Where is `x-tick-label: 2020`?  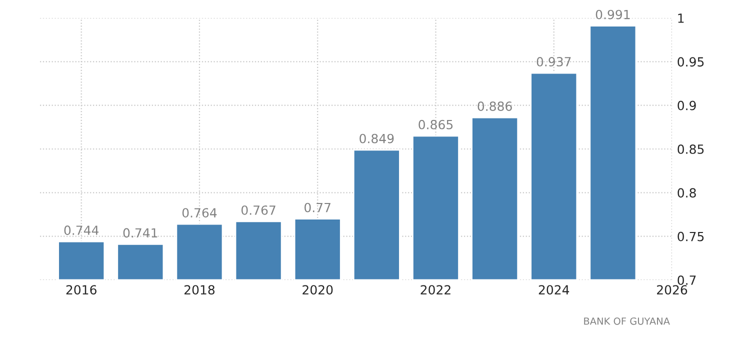
x-tick-label: 2020 is located at coordinates (317, 290).